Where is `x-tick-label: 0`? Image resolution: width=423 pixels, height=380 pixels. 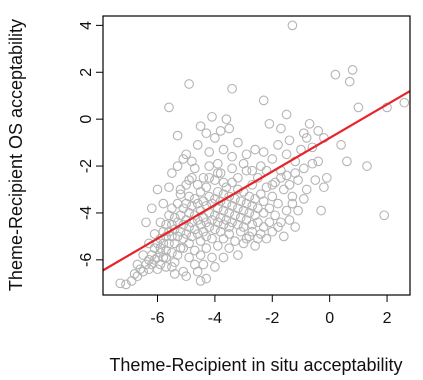
x-tick-label: 0 is located at coordinates (329, 318).